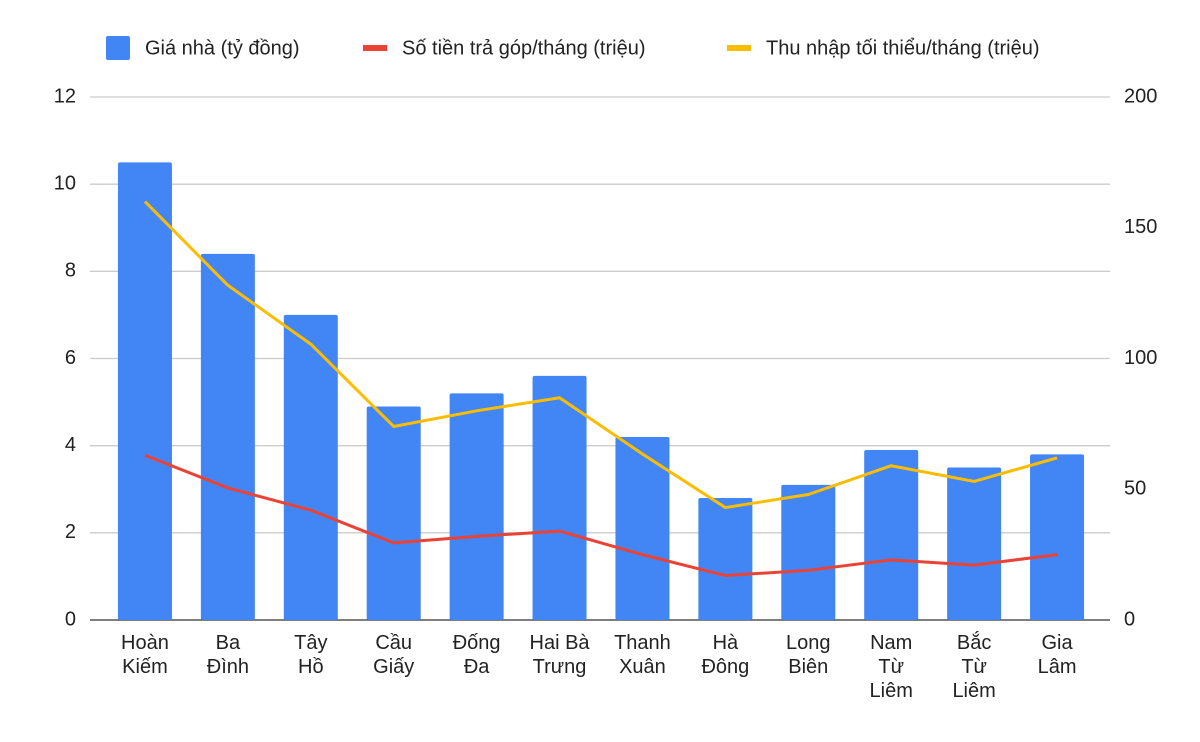 This screenshot has height=742, width=1200. I want to click on x-tick-label: Nam Từ Liêm, so click(891, 667).